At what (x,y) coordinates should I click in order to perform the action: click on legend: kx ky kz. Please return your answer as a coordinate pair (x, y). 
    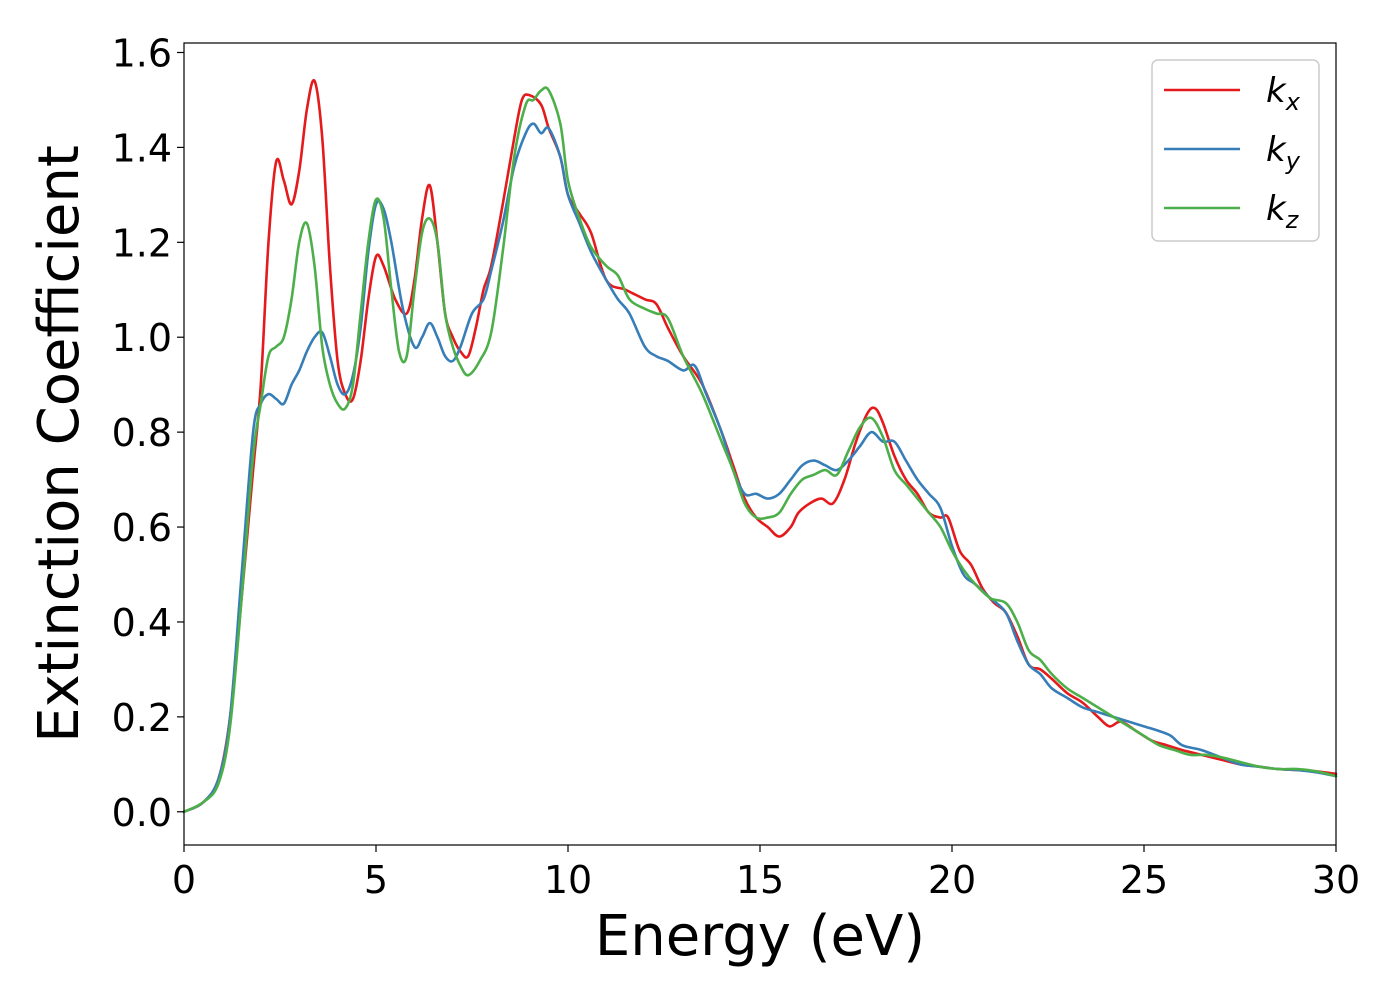
    Looking at the image, I should click on (1235, 150).